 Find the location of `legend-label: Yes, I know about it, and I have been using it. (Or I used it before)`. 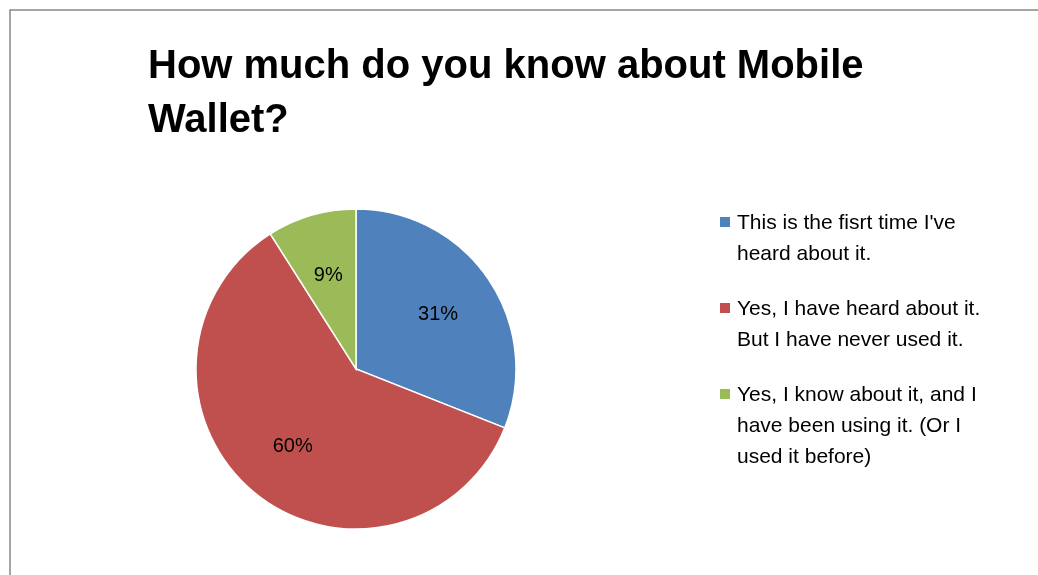

legend-label: Yes, I know about it, and I have been using it. (Or I used it before) is located at coordinates (857, 424).